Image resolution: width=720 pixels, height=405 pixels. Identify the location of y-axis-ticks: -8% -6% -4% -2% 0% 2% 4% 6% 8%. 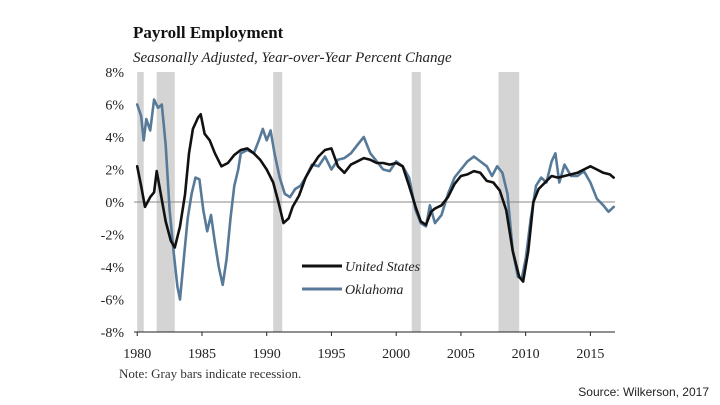
(113, 203).